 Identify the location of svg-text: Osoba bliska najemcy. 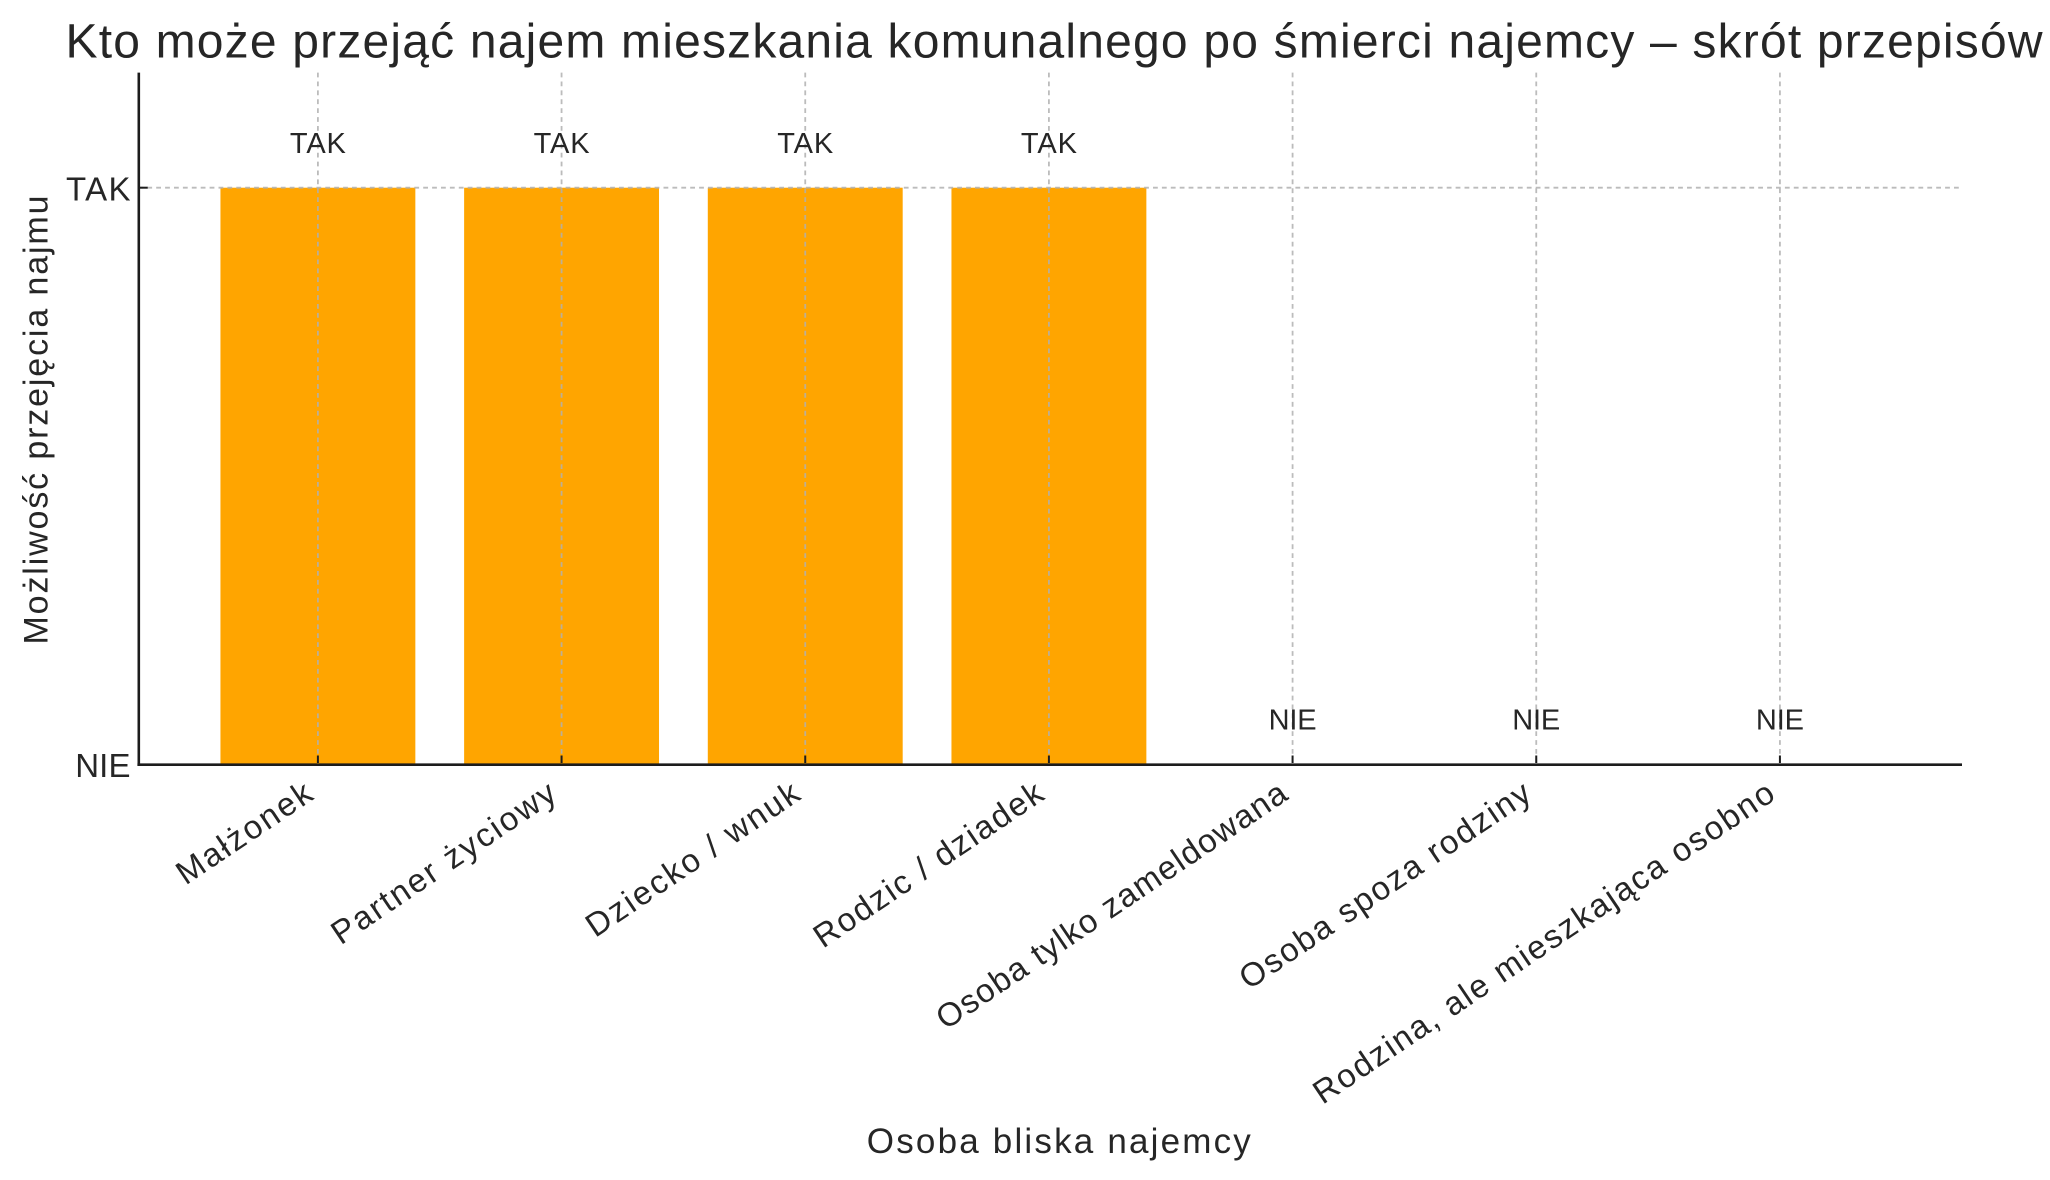
(1059, 1141).